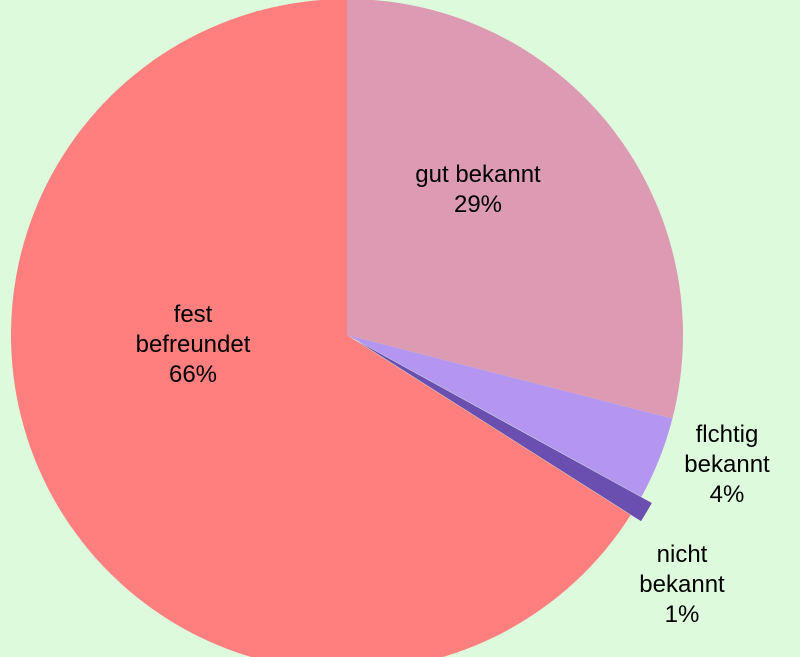 Image resolution: width=800 pixels, height=657 pixels. I want to click on slice-label: nicht bekannt 1%, so click(682, 585).